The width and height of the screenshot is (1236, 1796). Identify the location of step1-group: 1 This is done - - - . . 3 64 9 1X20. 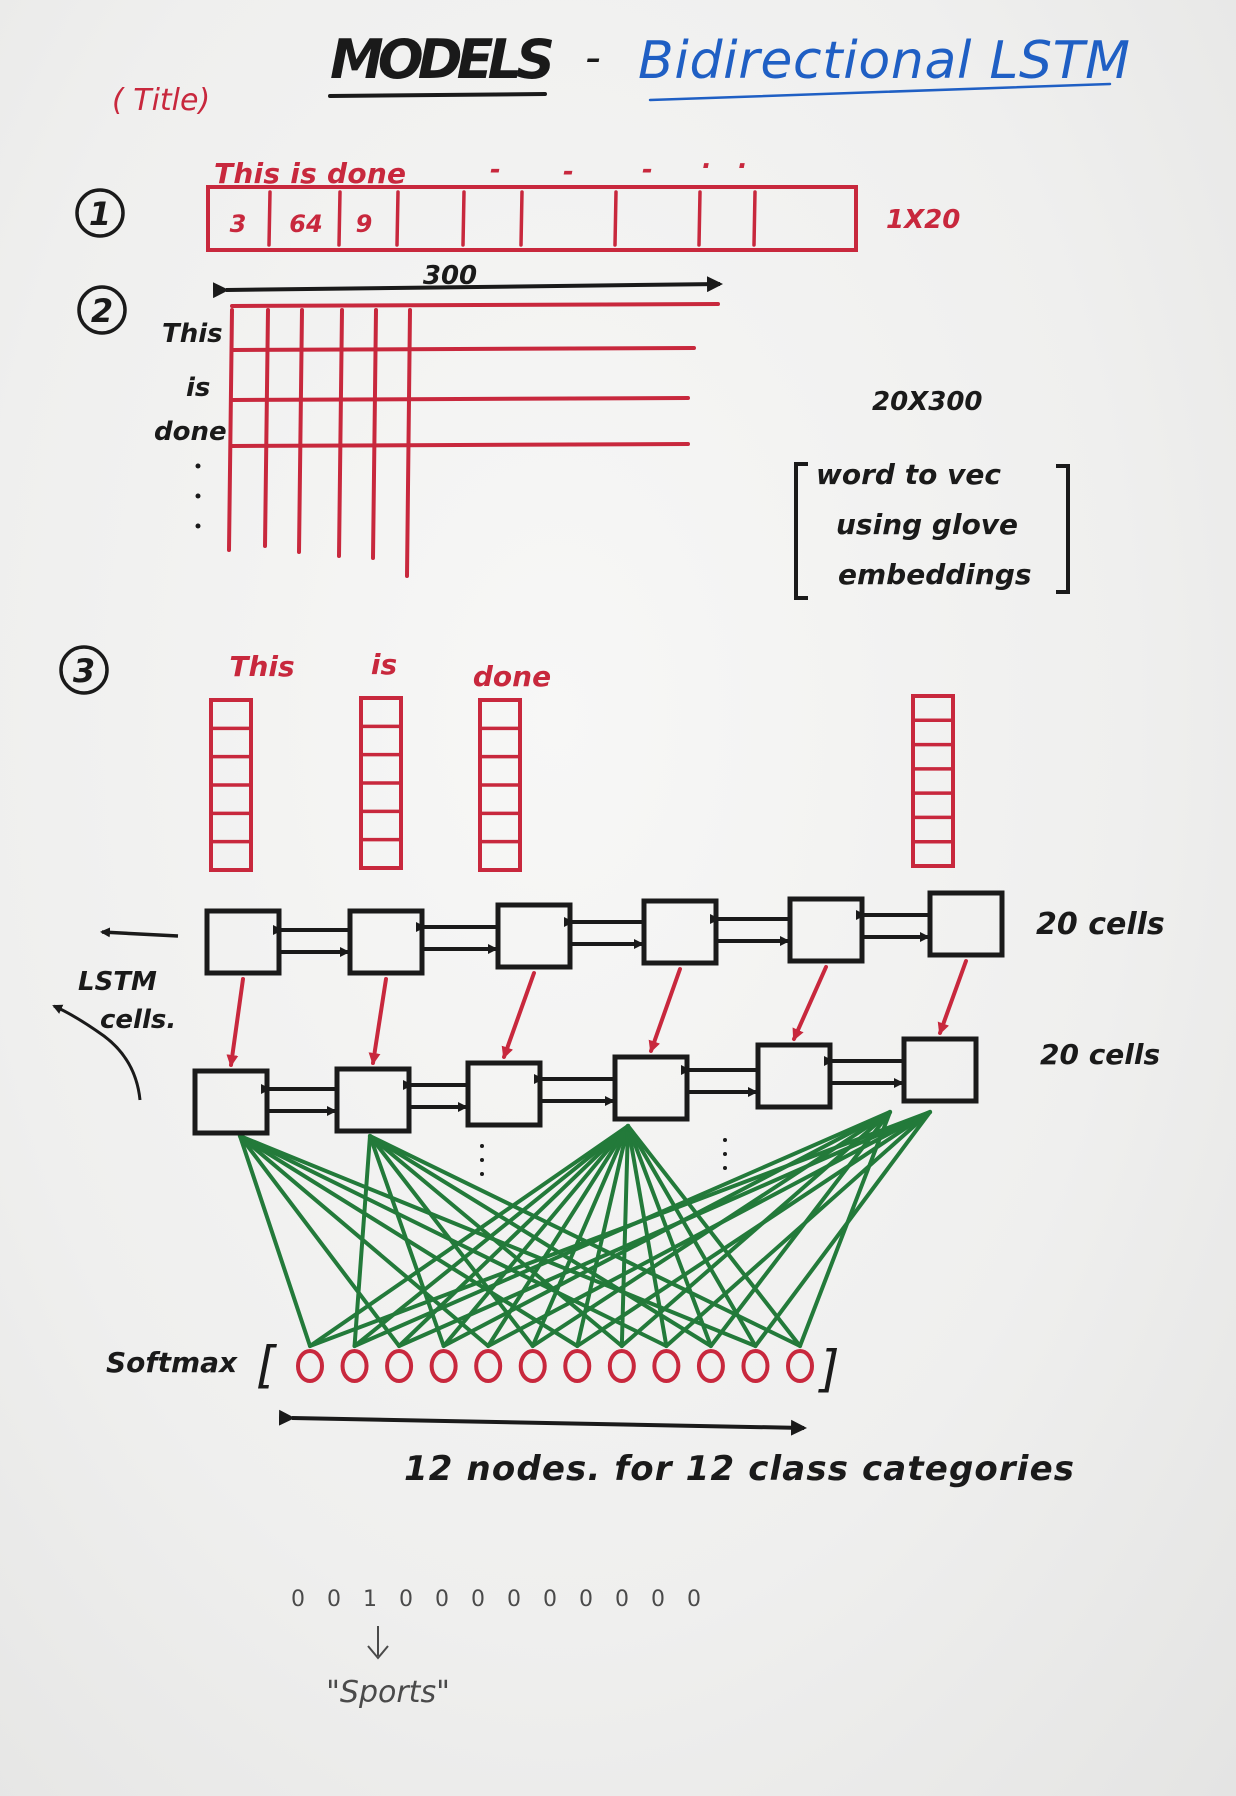
(517, 198).